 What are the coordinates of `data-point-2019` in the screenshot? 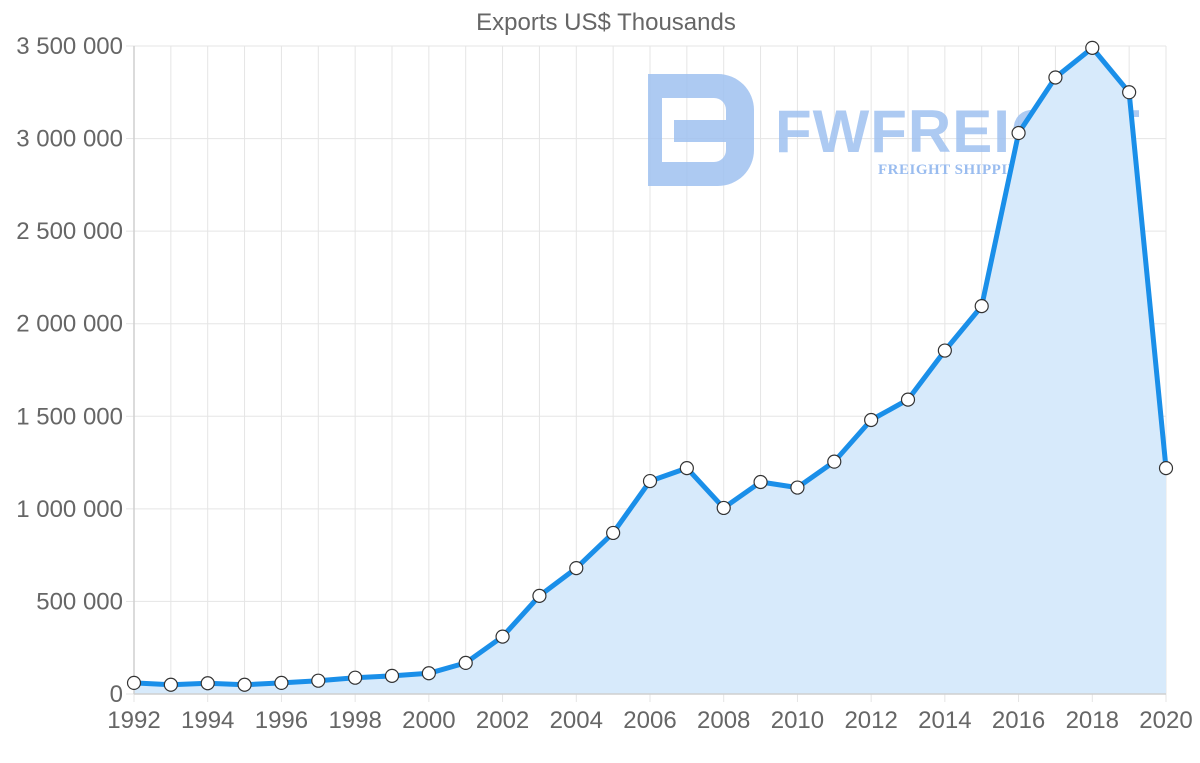 It's located at (1129, 92).